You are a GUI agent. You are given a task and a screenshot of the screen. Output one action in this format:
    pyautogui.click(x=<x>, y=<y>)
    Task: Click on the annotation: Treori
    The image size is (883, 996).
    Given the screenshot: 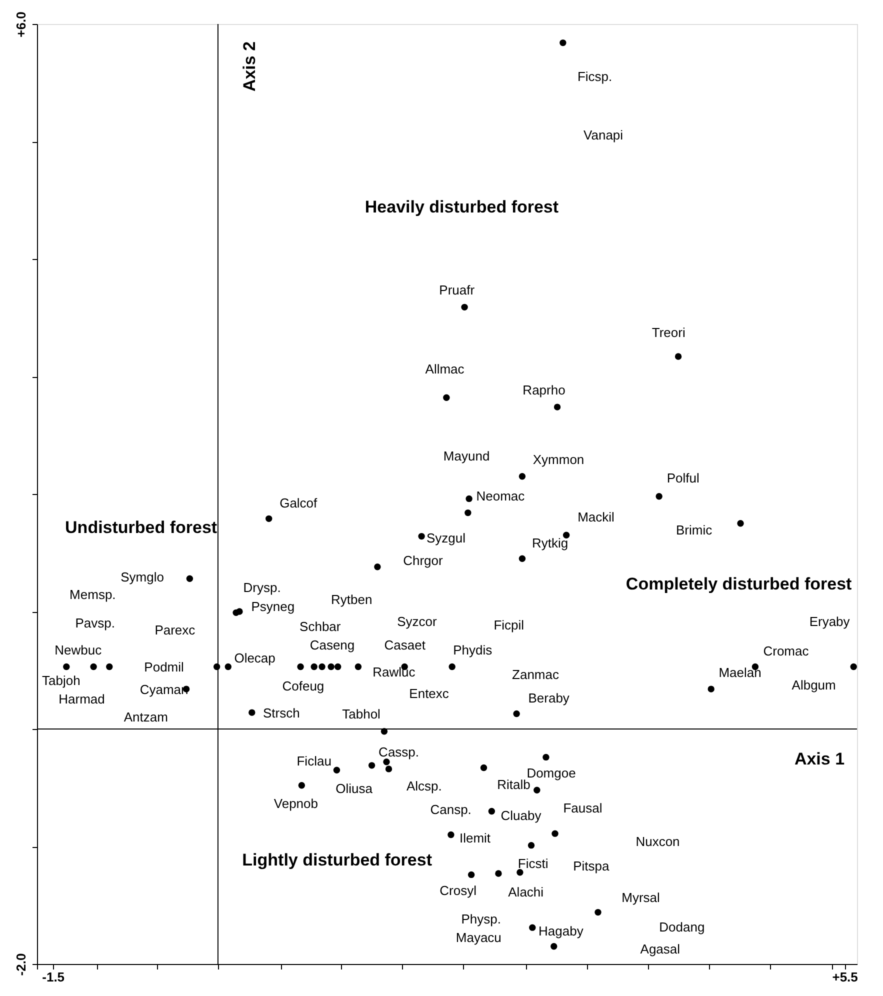 What is the action you would take?
    pyautogui.click(x=669, y=332)
    